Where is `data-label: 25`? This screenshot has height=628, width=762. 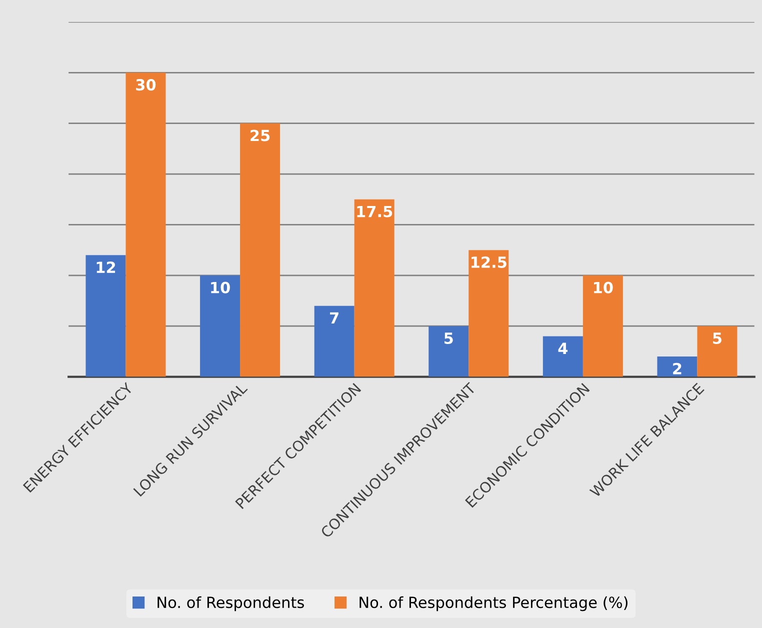
data-label: 25 is located at coordinates (260, 136).